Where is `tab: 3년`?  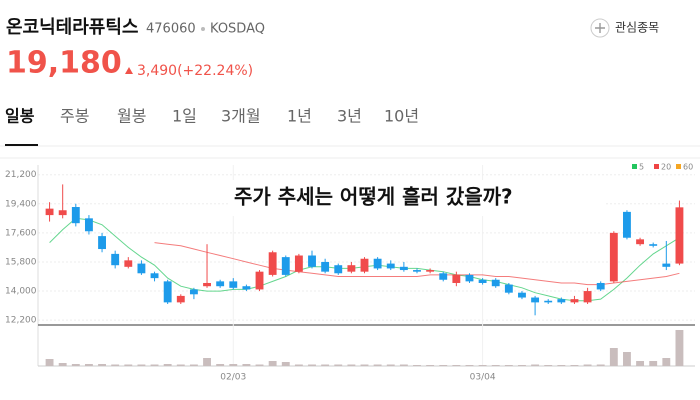
tab: 3년 is located at coordinates (349, 116).